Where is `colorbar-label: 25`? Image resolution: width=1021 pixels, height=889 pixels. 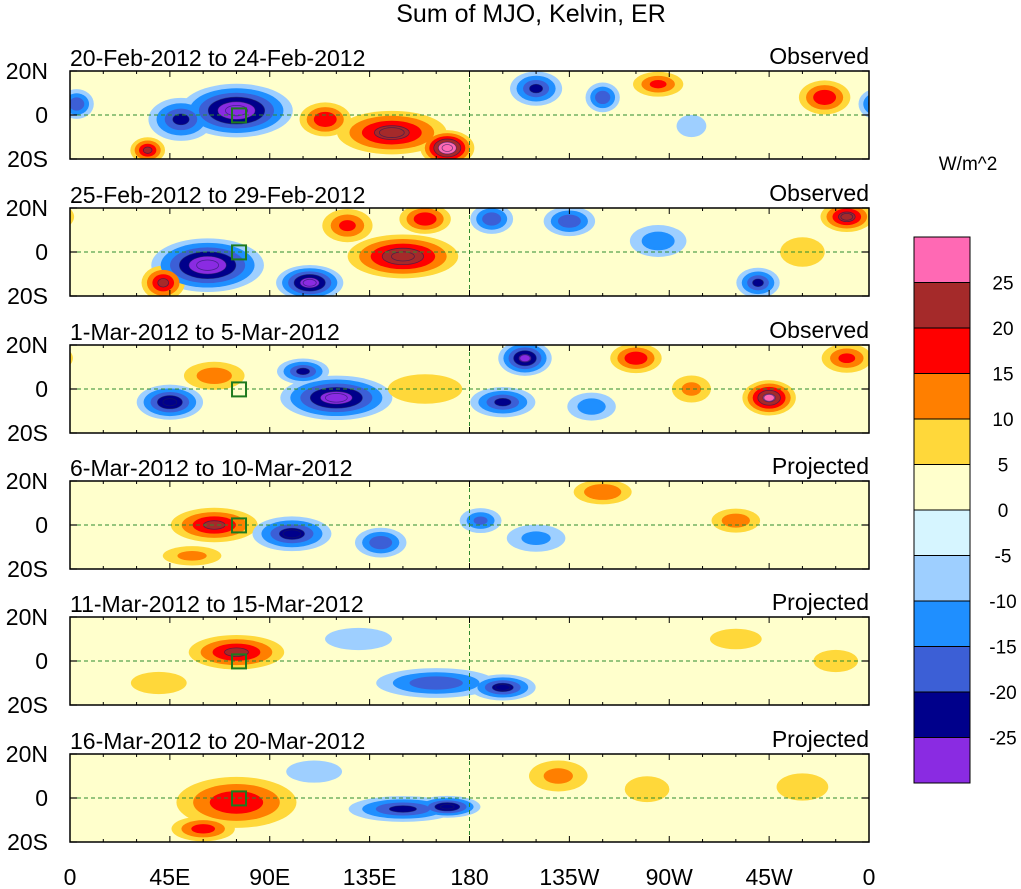 colorbar-label: 25 is located at coordinates (1002, 284).